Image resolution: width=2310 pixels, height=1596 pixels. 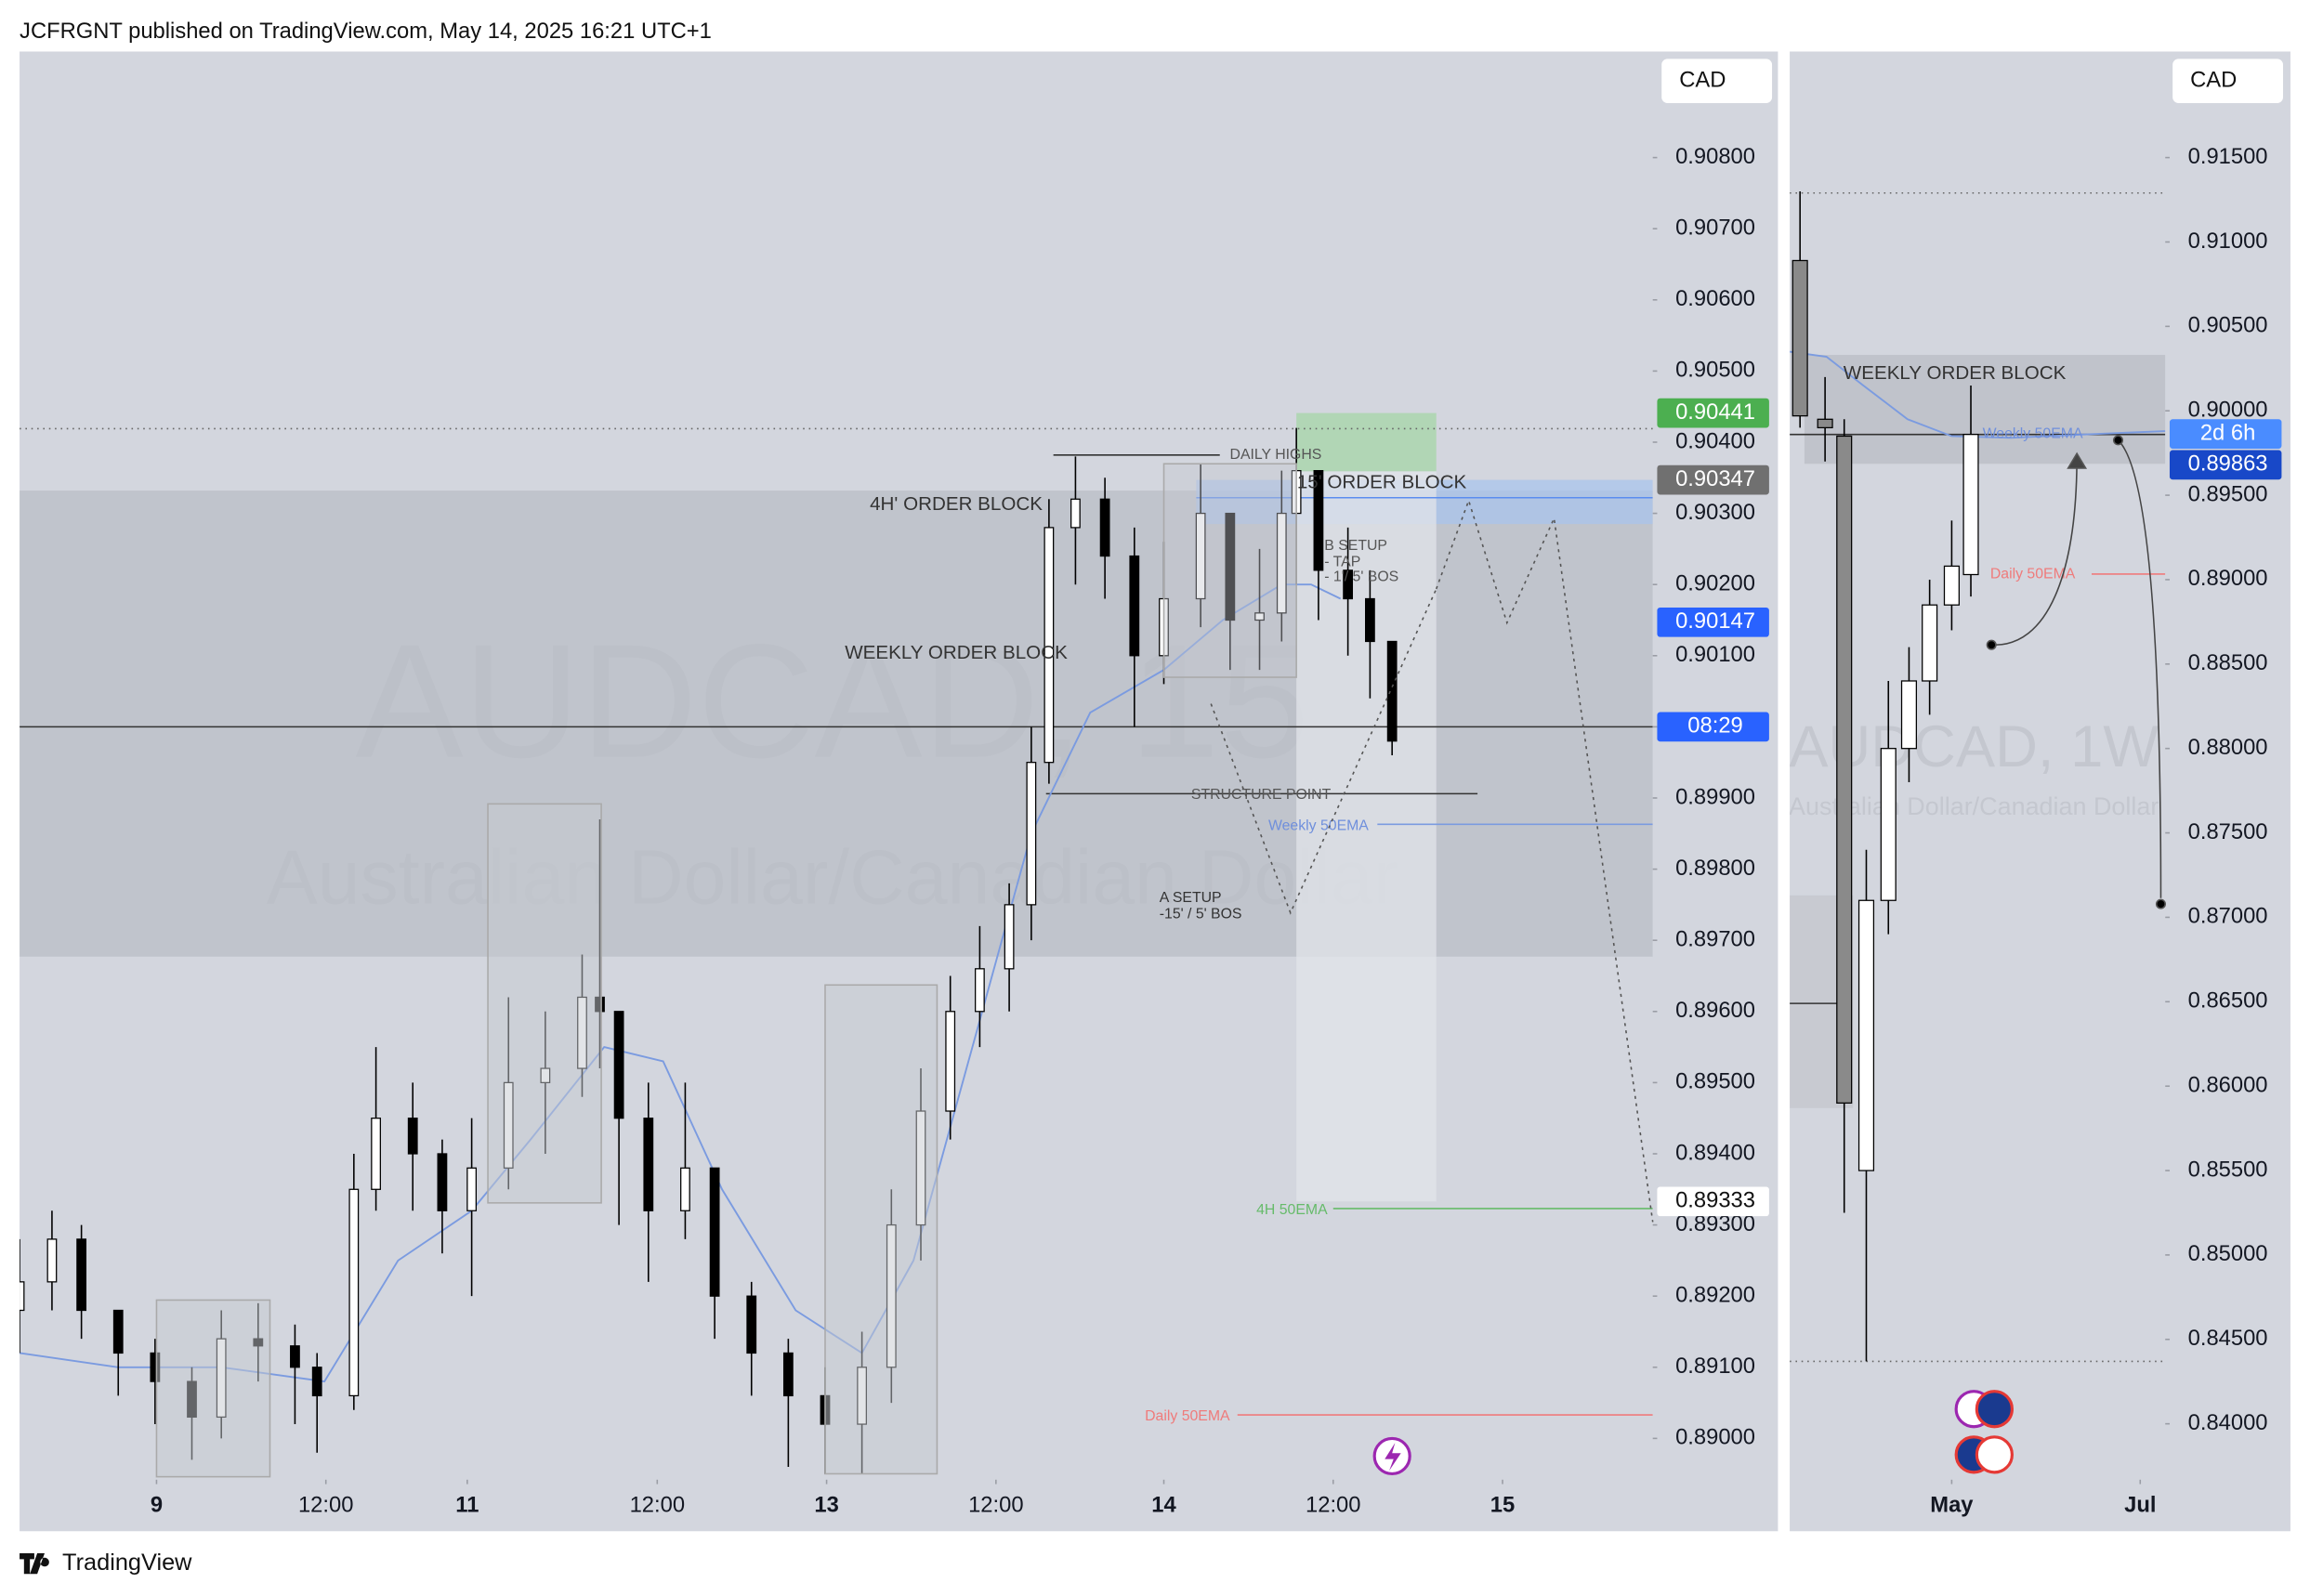 I want to click on annotation: 4H' ORDER BLOCK, so click(x=956, y=504).